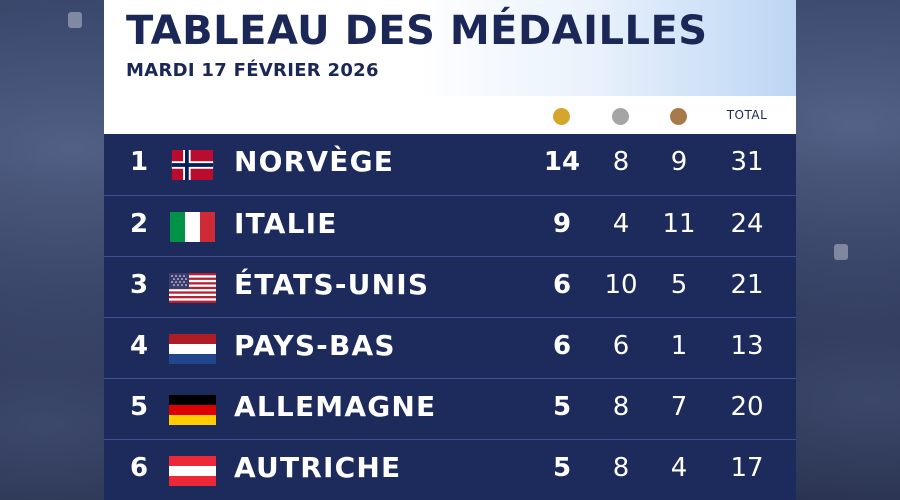  I want to click on silver-count: 6, so click(621, 346).